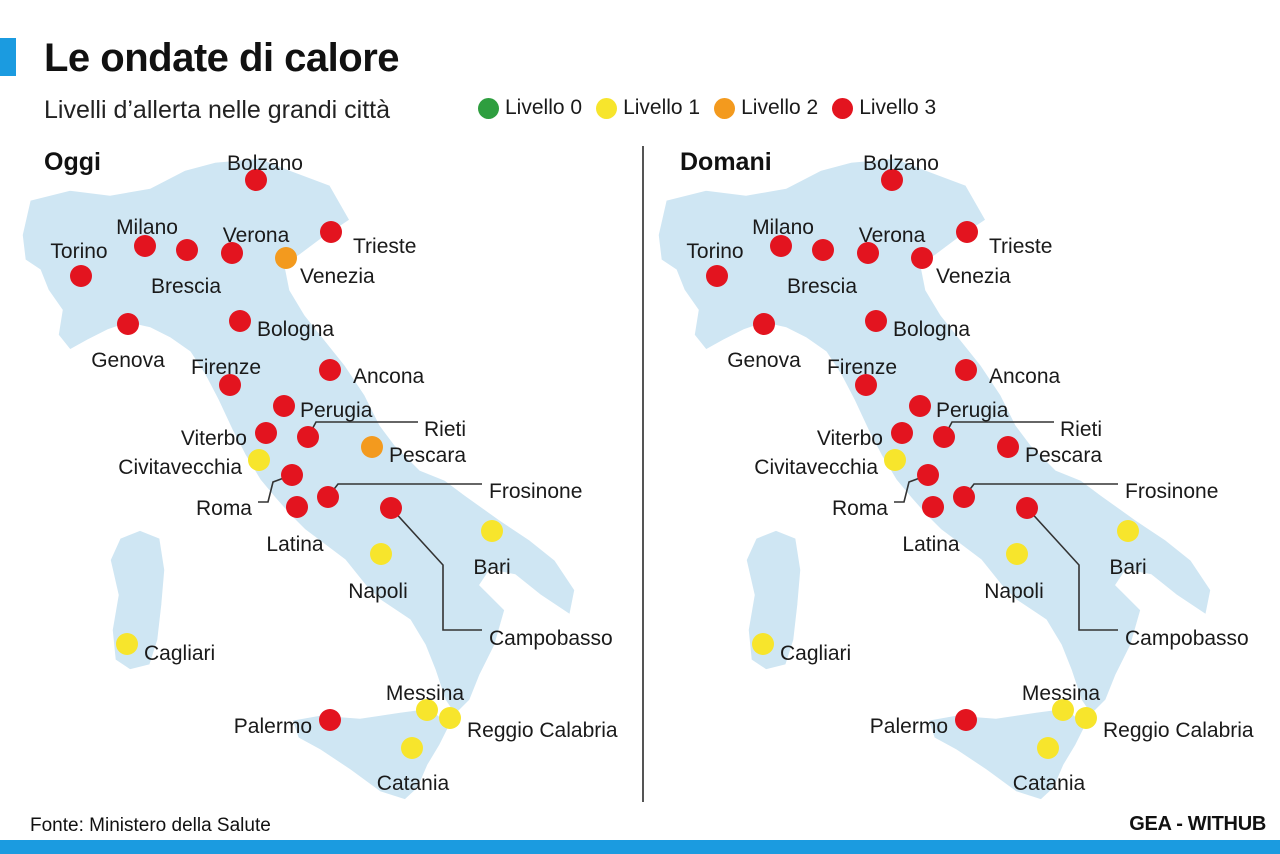 The image size is (1280, 854). Describe the element at coordinates (643, 474) in the screenshot. I see `panel-divider` at that location.